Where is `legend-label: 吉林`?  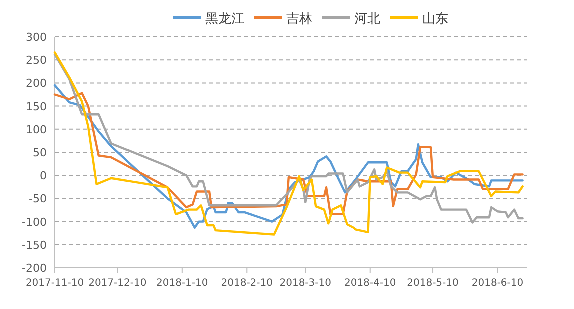
legend-label: 吉林 is located at coordinates (299, 19).